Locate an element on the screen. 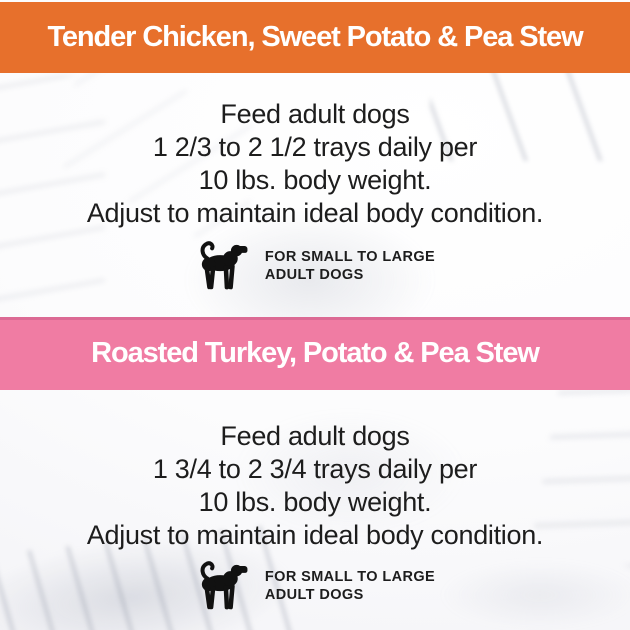 Image resolution: width=630 pixels, height=630 pixels. feeding-line: 1 3/4 to 2 3/4 trays daily per is located at coordinates (315, 469).